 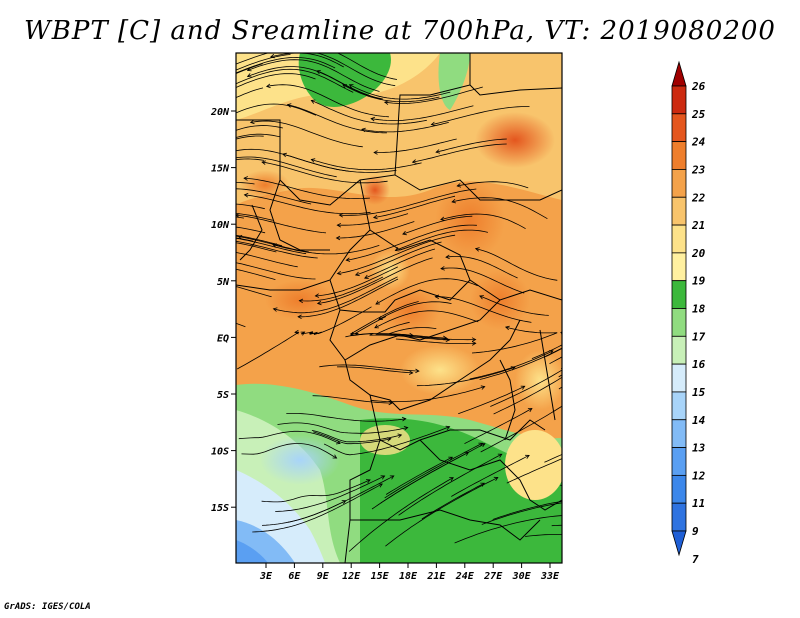 I want to click on lon-tick-label: 6E, so click(x=294, y=576).